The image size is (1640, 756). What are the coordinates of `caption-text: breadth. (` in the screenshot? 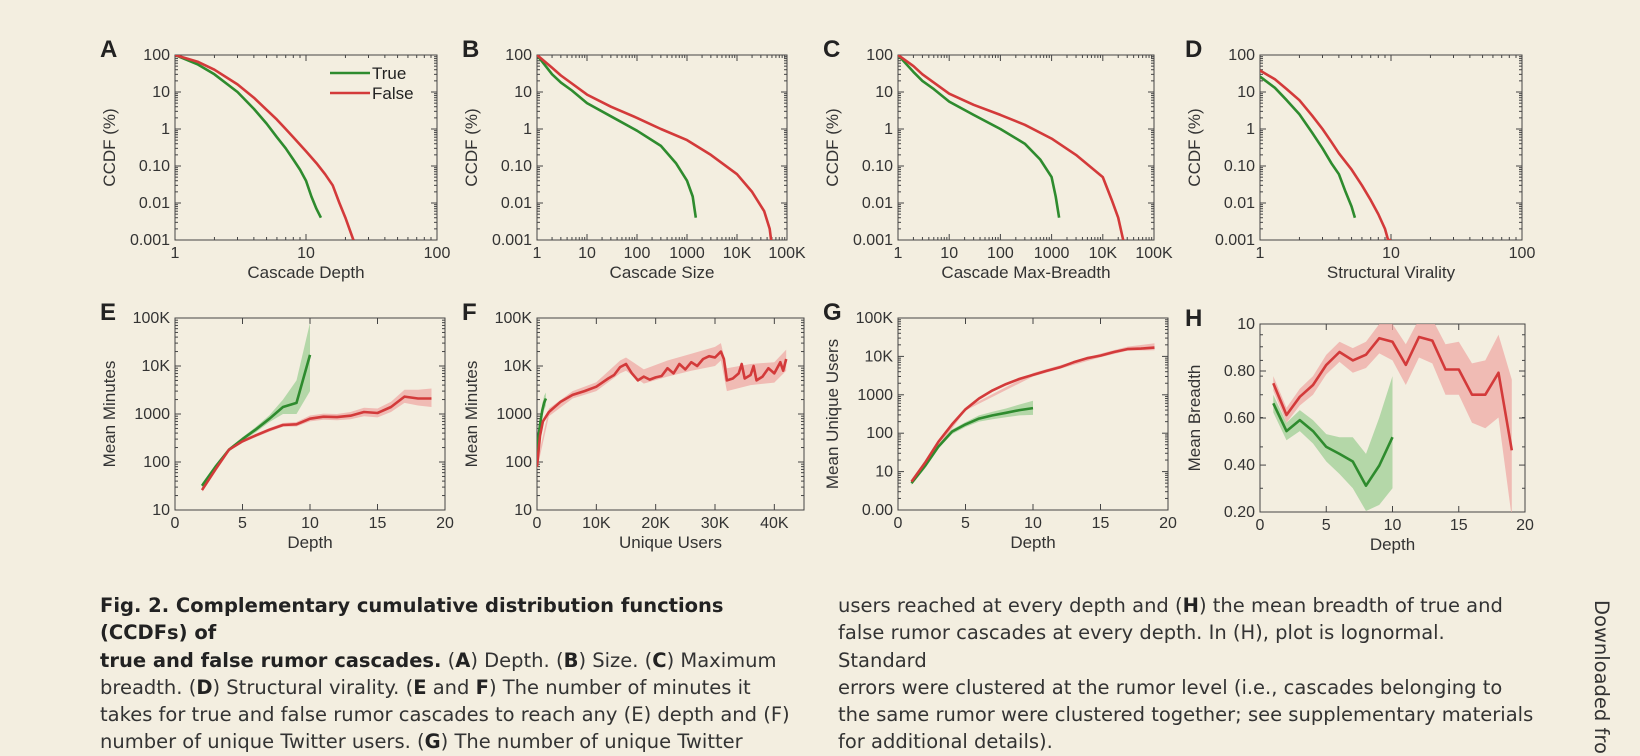 It's located at (148, 687).